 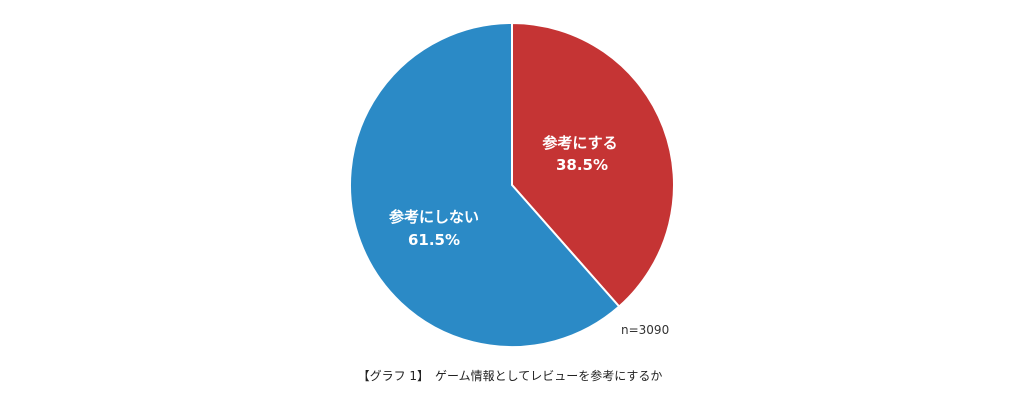 I want to click on slice-label-sankou-shinai: 参考にしない, so click(x=434, y=217).